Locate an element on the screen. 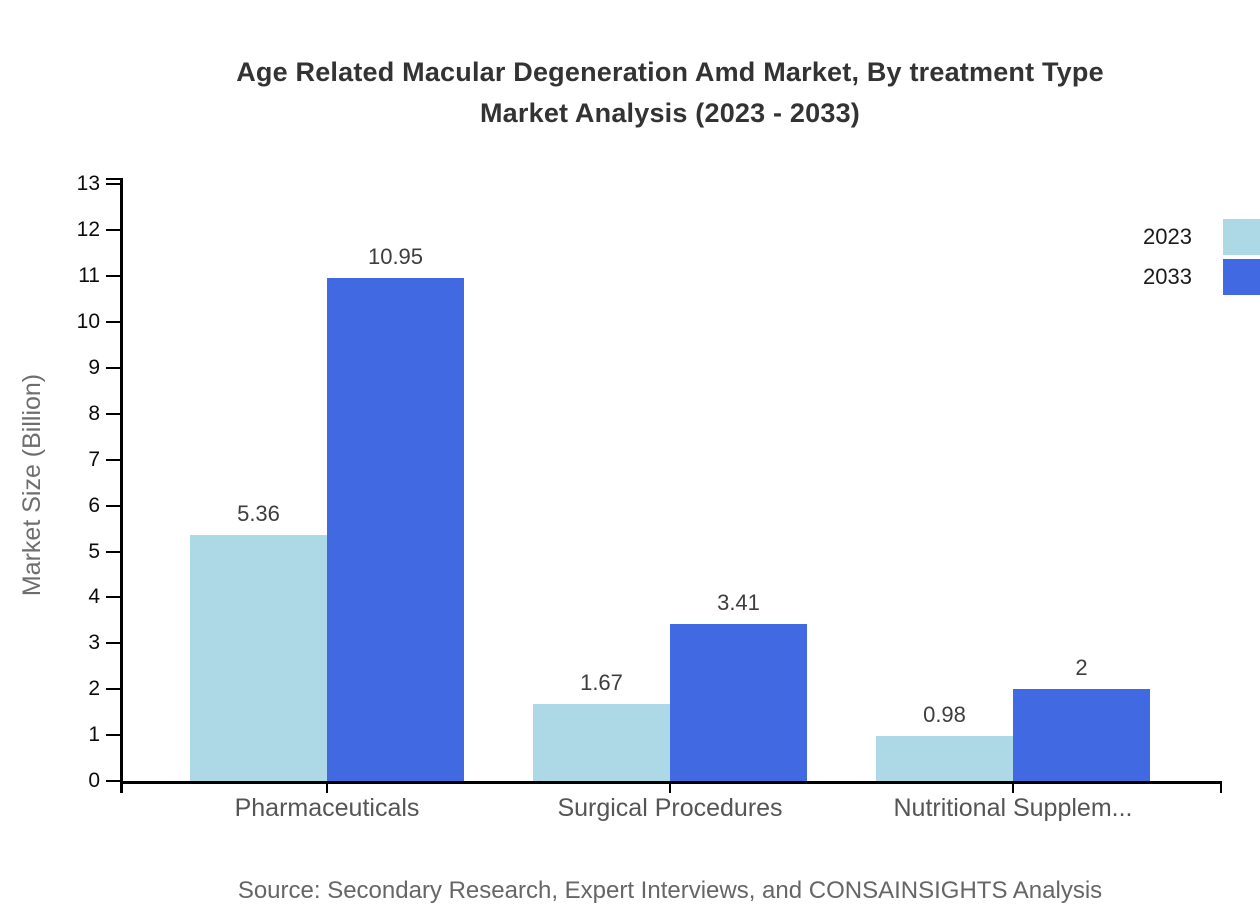  bar-value-label: 0.98 is located at coordinates (944, 715).